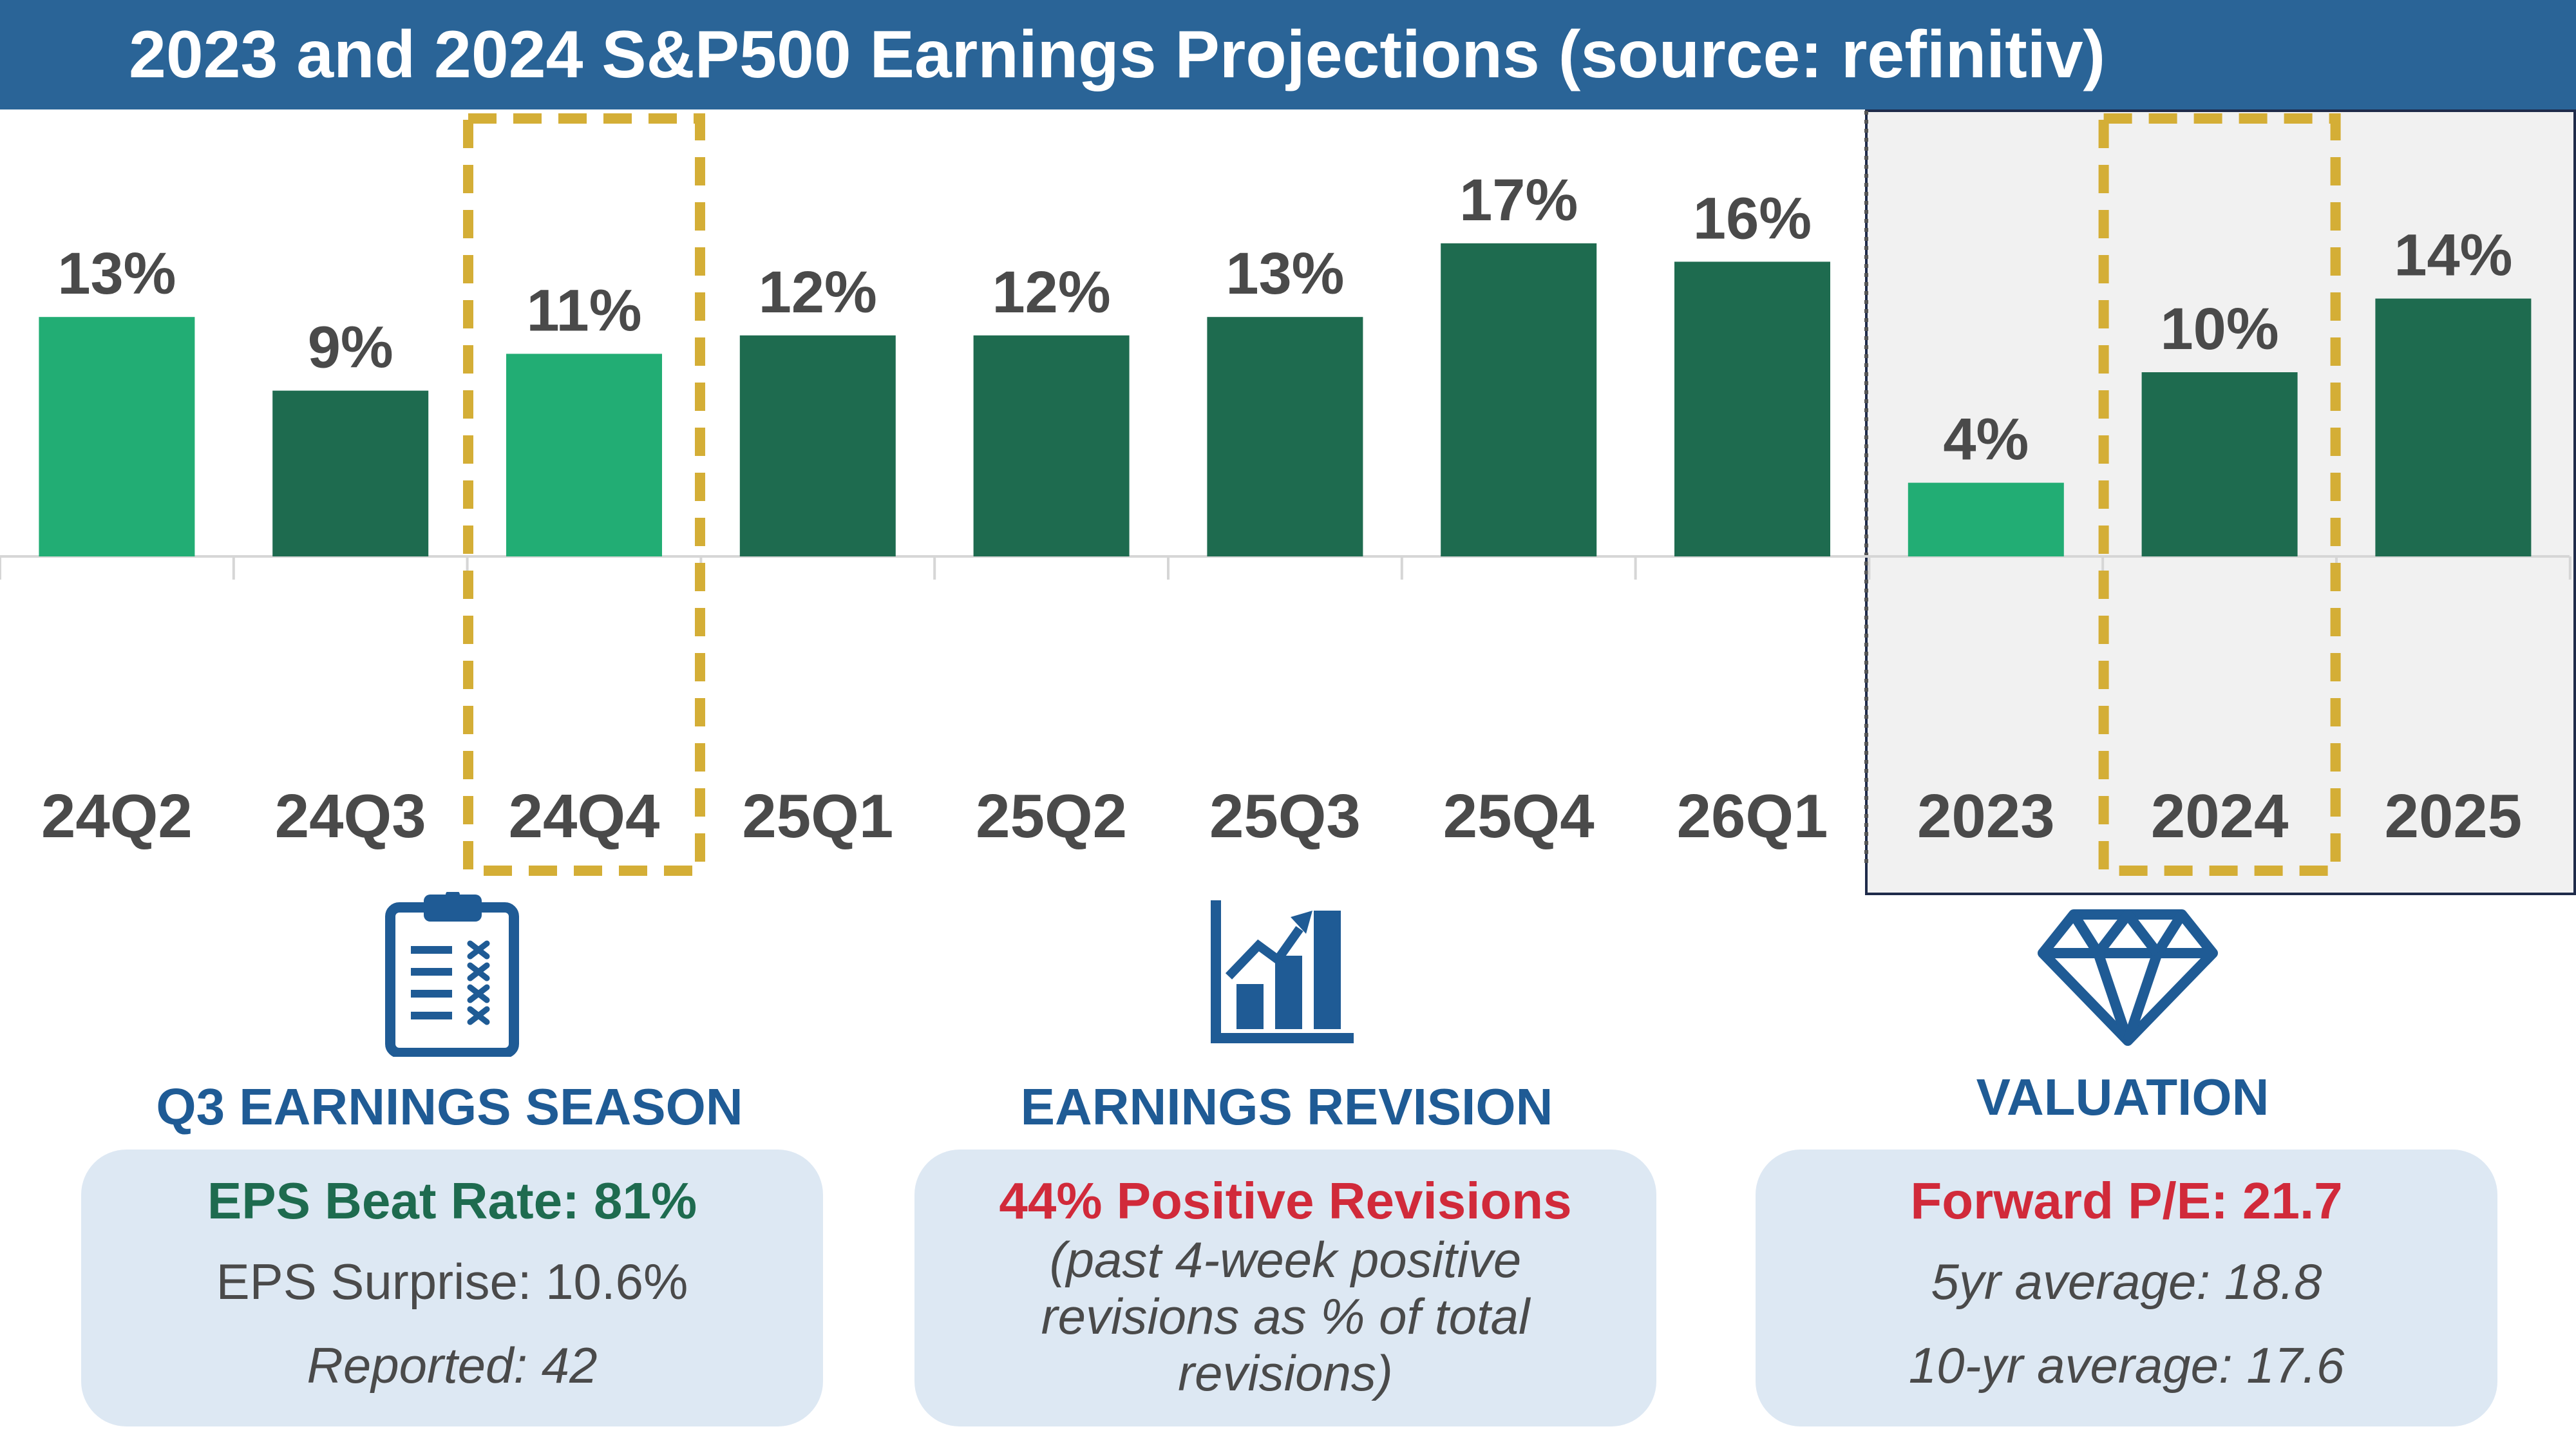 Image resolution: width=2576 pixels, height=1449 pixels. What do you see at coordinates (2126, 1366) in the screenshot?
I see `ten-year-average: 10-yr average: 17.6` at bounding box center [2126, 1366].